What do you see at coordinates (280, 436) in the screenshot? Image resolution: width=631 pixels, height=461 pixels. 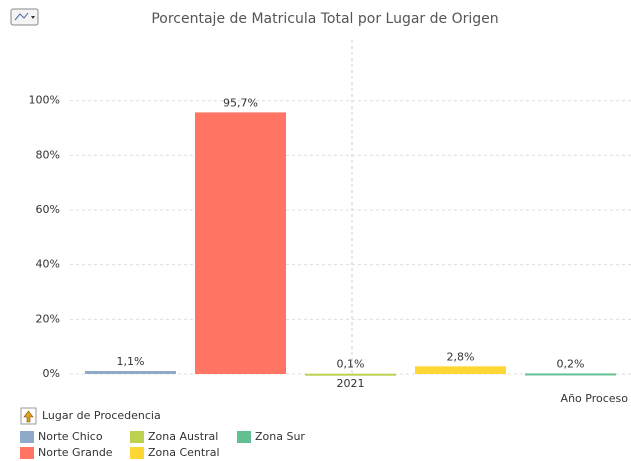 I see `legend-label: Zona Sur` at bounding box center [280, 436].